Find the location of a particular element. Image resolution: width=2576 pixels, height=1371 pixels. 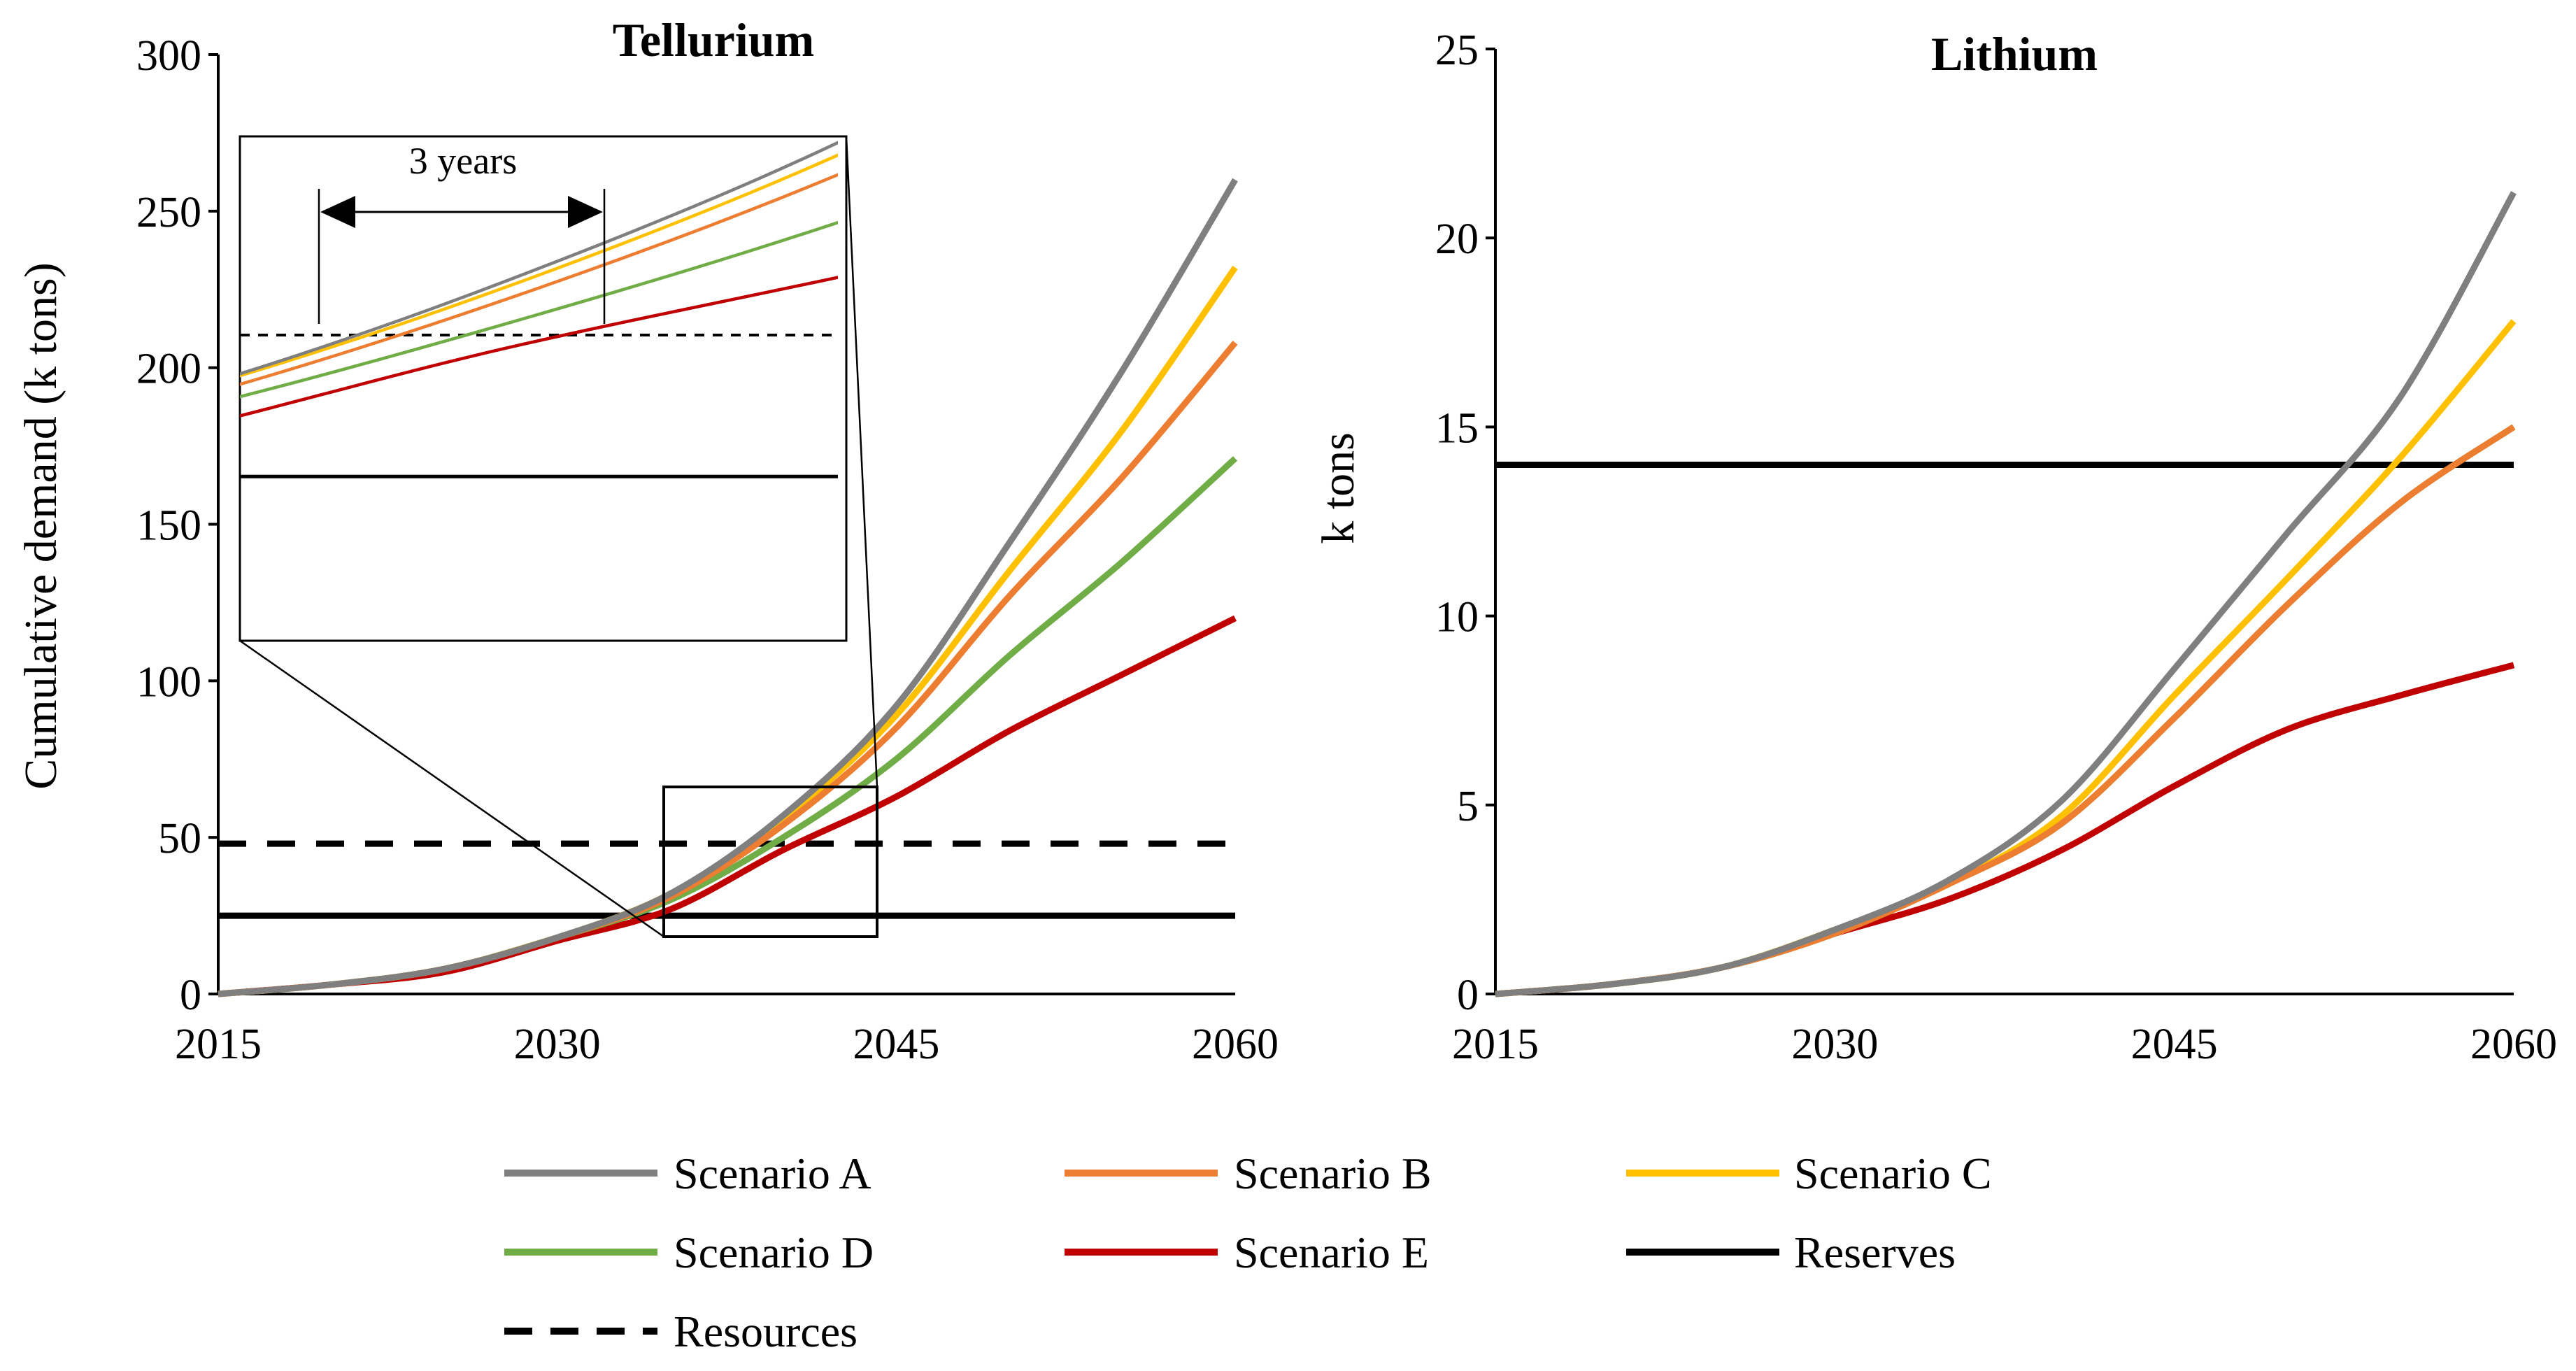

legend-item: Scenario D is located at coordinates (689, 1252).